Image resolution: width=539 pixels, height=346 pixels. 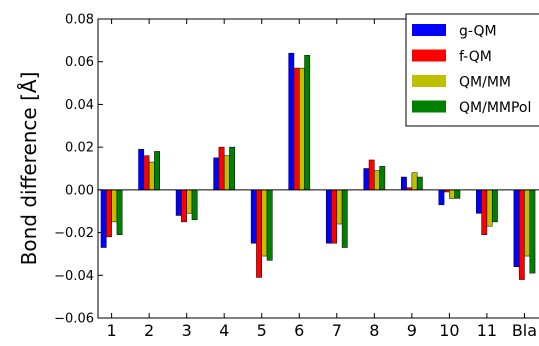 I want to click on x-tick-label: 10, so click(x=449, y=330).